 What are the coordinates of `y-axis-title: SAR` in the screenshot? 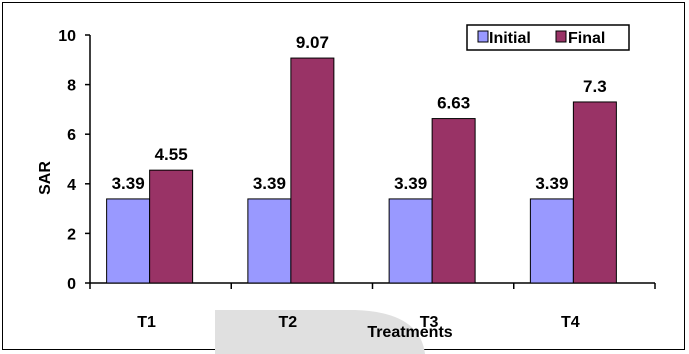 It's located at (45, 178).